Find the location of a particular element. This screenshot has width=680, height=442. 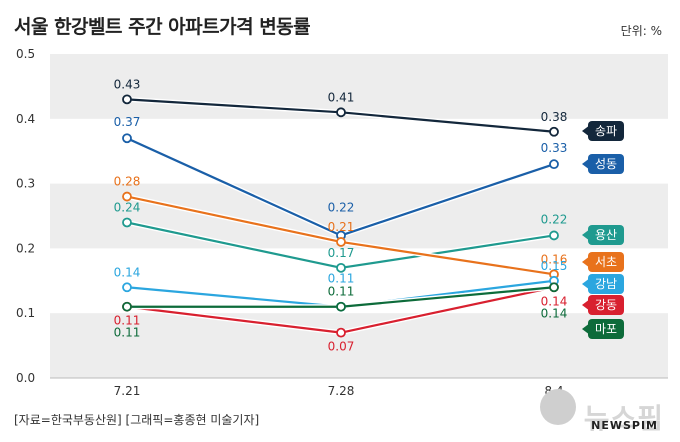

series-tag: 마포 is located at coordinates (603, 329).